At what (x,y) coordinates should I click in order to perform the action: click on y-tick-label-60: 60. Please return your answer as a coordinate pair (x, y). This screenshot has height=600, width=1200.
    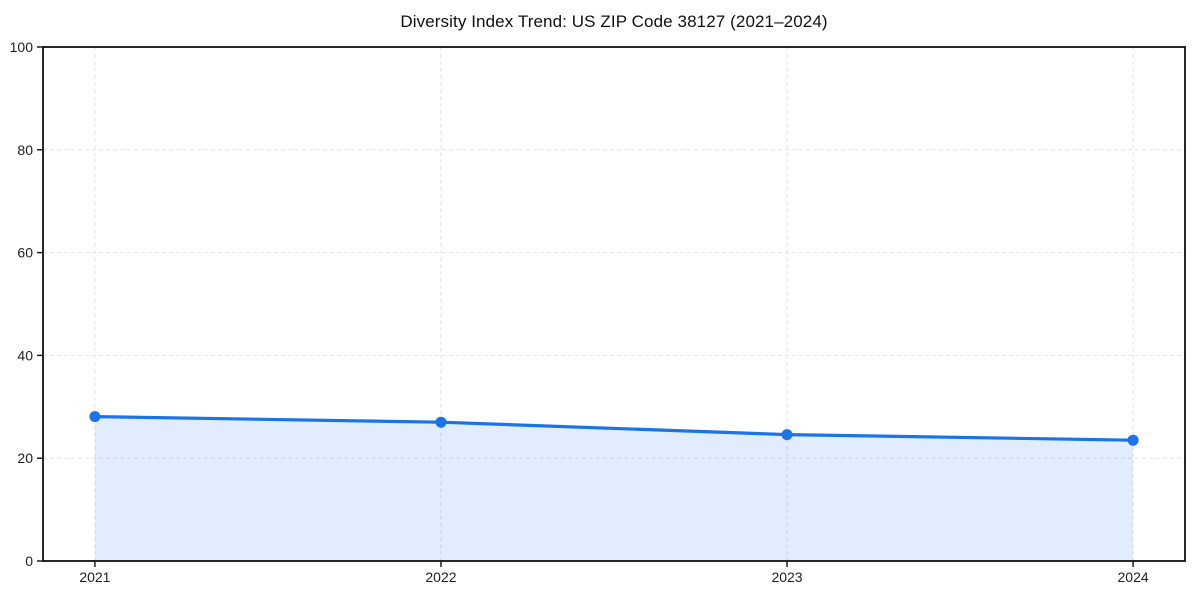
    Looking at the image, I should click on (25, 253).